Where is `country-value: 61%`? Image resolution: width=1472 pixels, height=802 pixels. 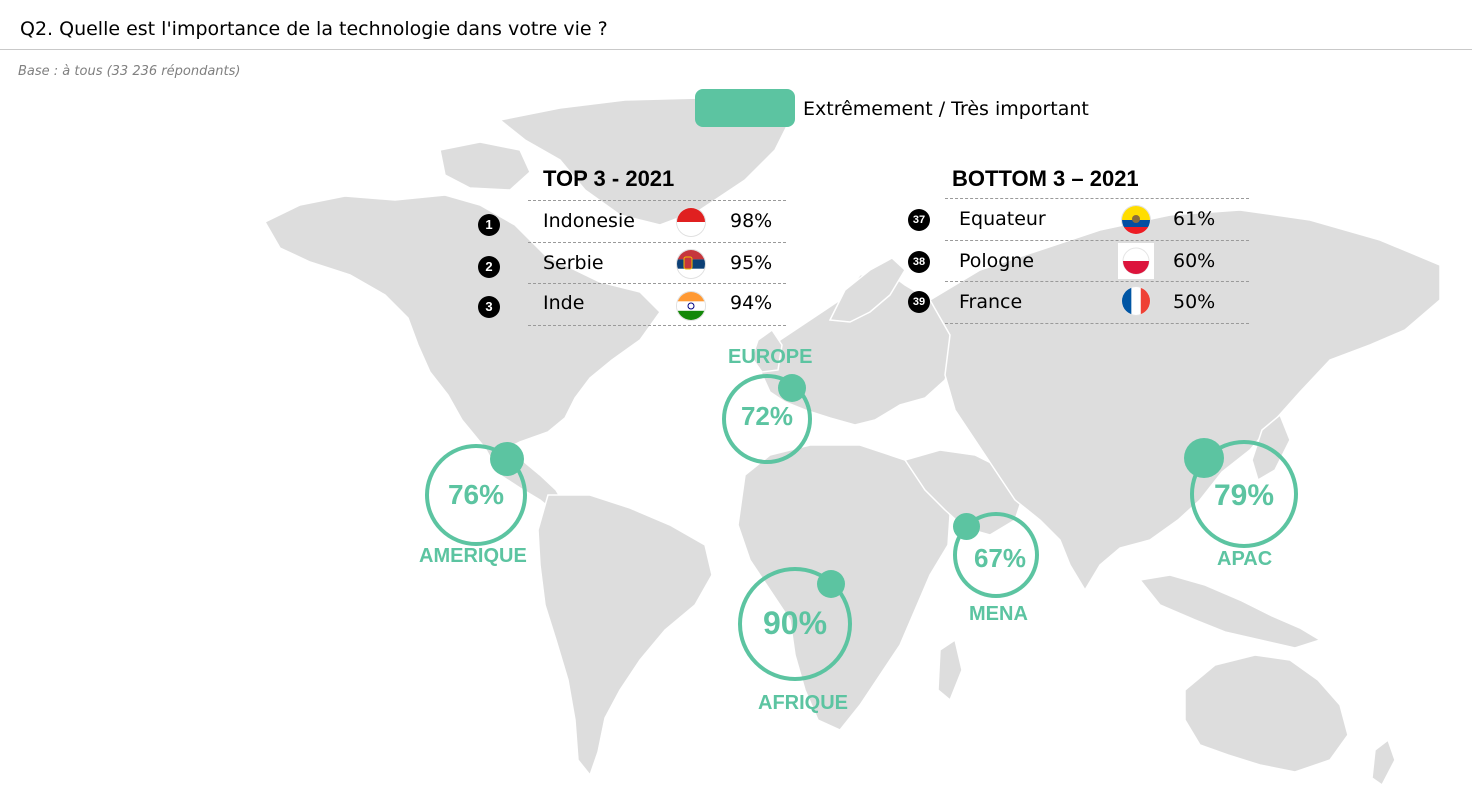 country-value: 61% is located at coordinates (1194, 219).